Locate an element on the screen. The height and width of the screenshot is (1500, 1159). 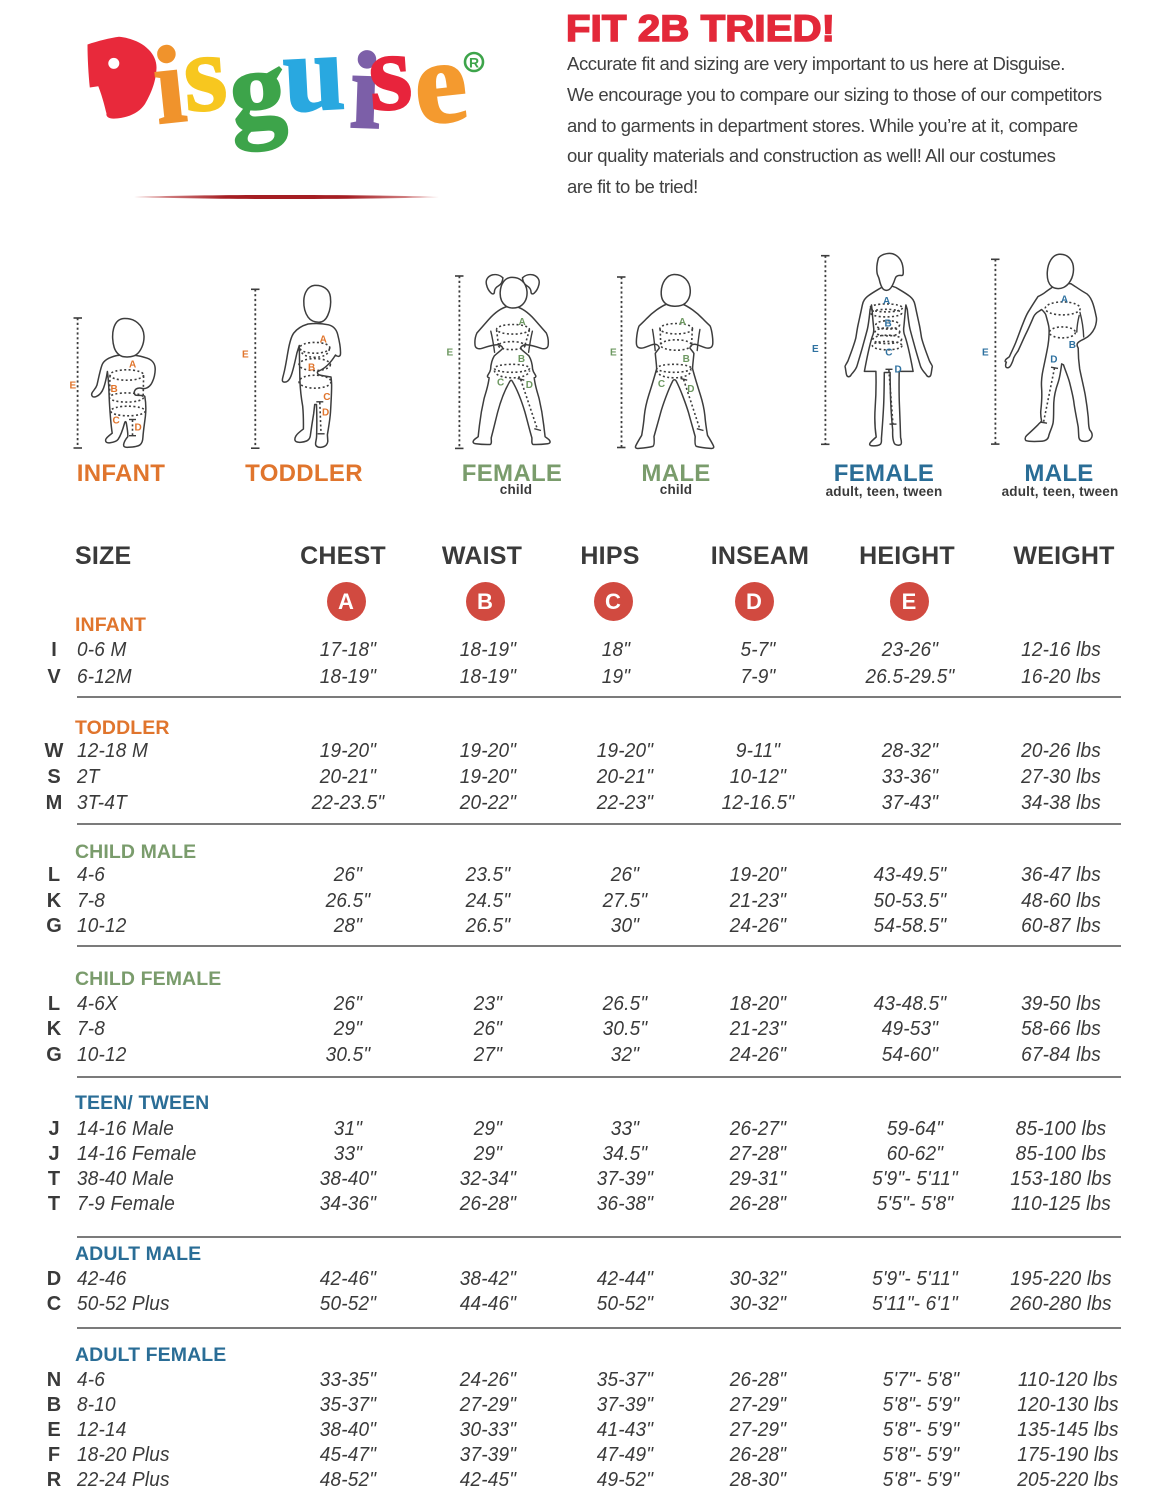
svg-text: e is located at coordinates (440, 83).